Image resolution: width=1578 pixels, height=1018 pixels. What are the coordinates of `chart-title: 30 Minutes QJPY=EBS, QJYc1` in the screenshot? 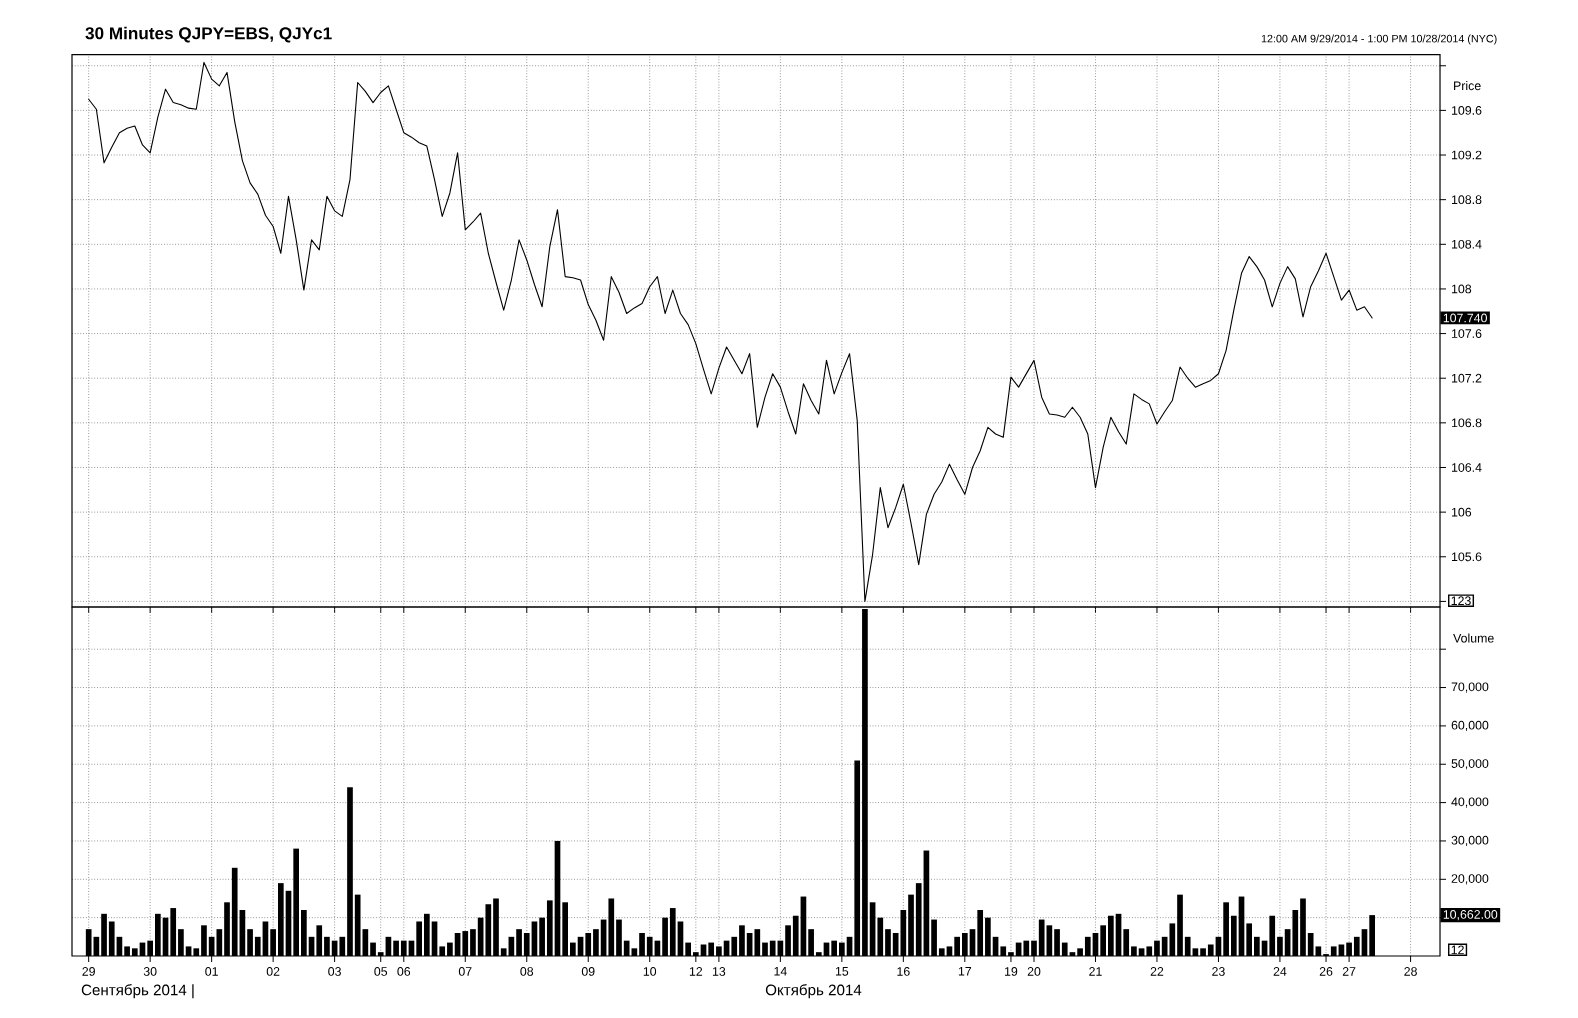 It's located at (208, 34).